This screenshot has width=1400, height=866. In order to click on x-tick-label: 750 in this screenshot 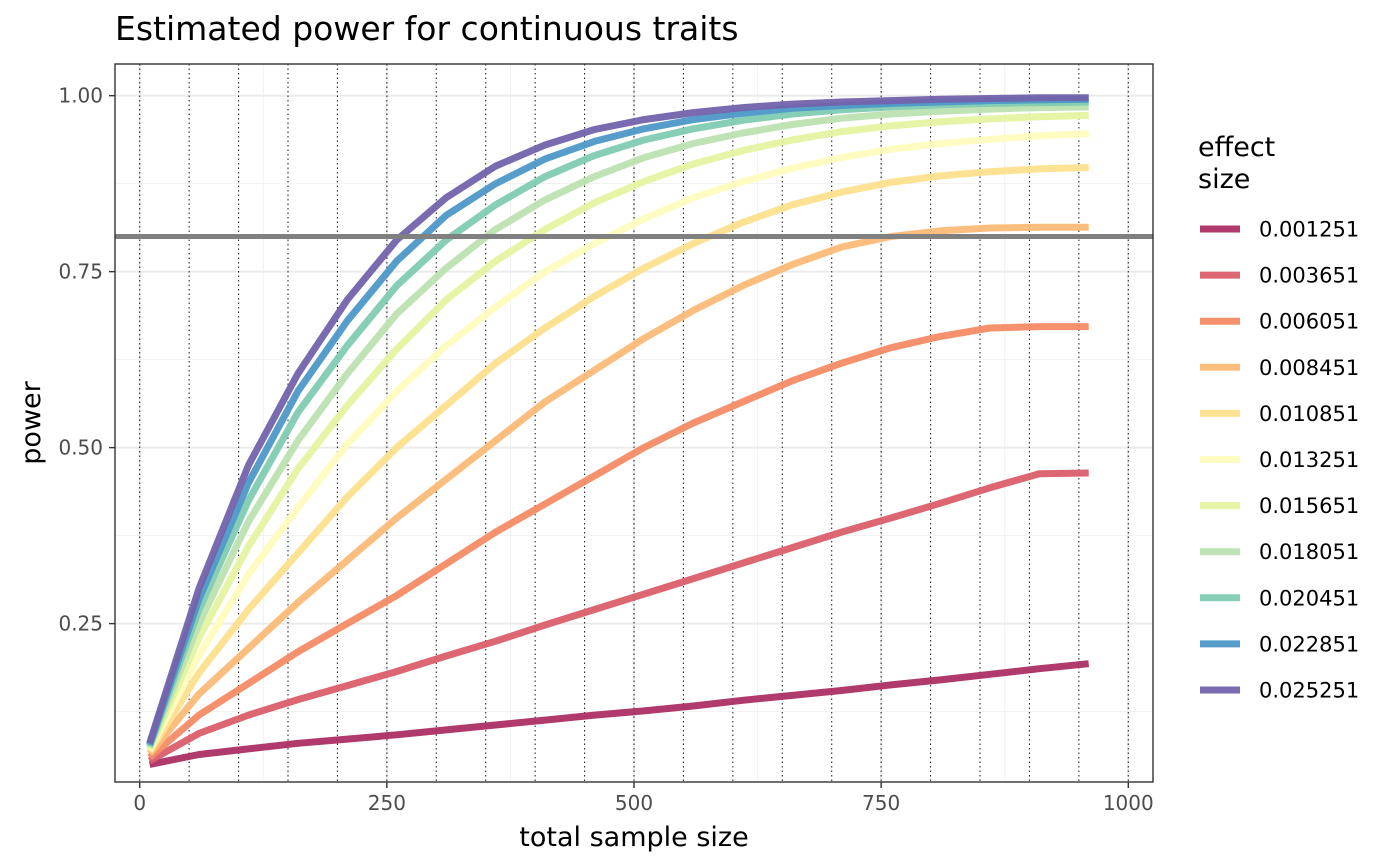, I will do `click(881, 803)`.